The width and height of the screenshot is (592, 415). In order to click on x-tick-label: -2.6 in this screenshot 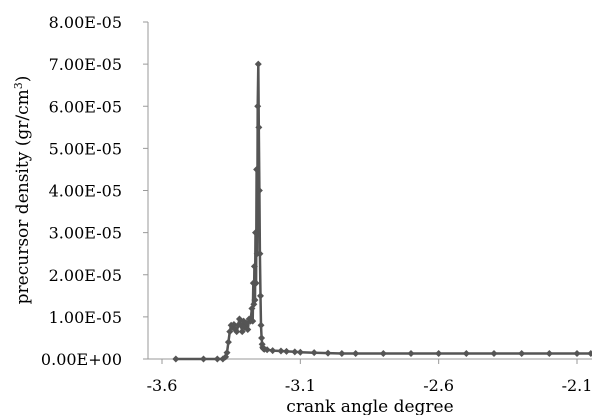, I will do `click(438, 385)`.